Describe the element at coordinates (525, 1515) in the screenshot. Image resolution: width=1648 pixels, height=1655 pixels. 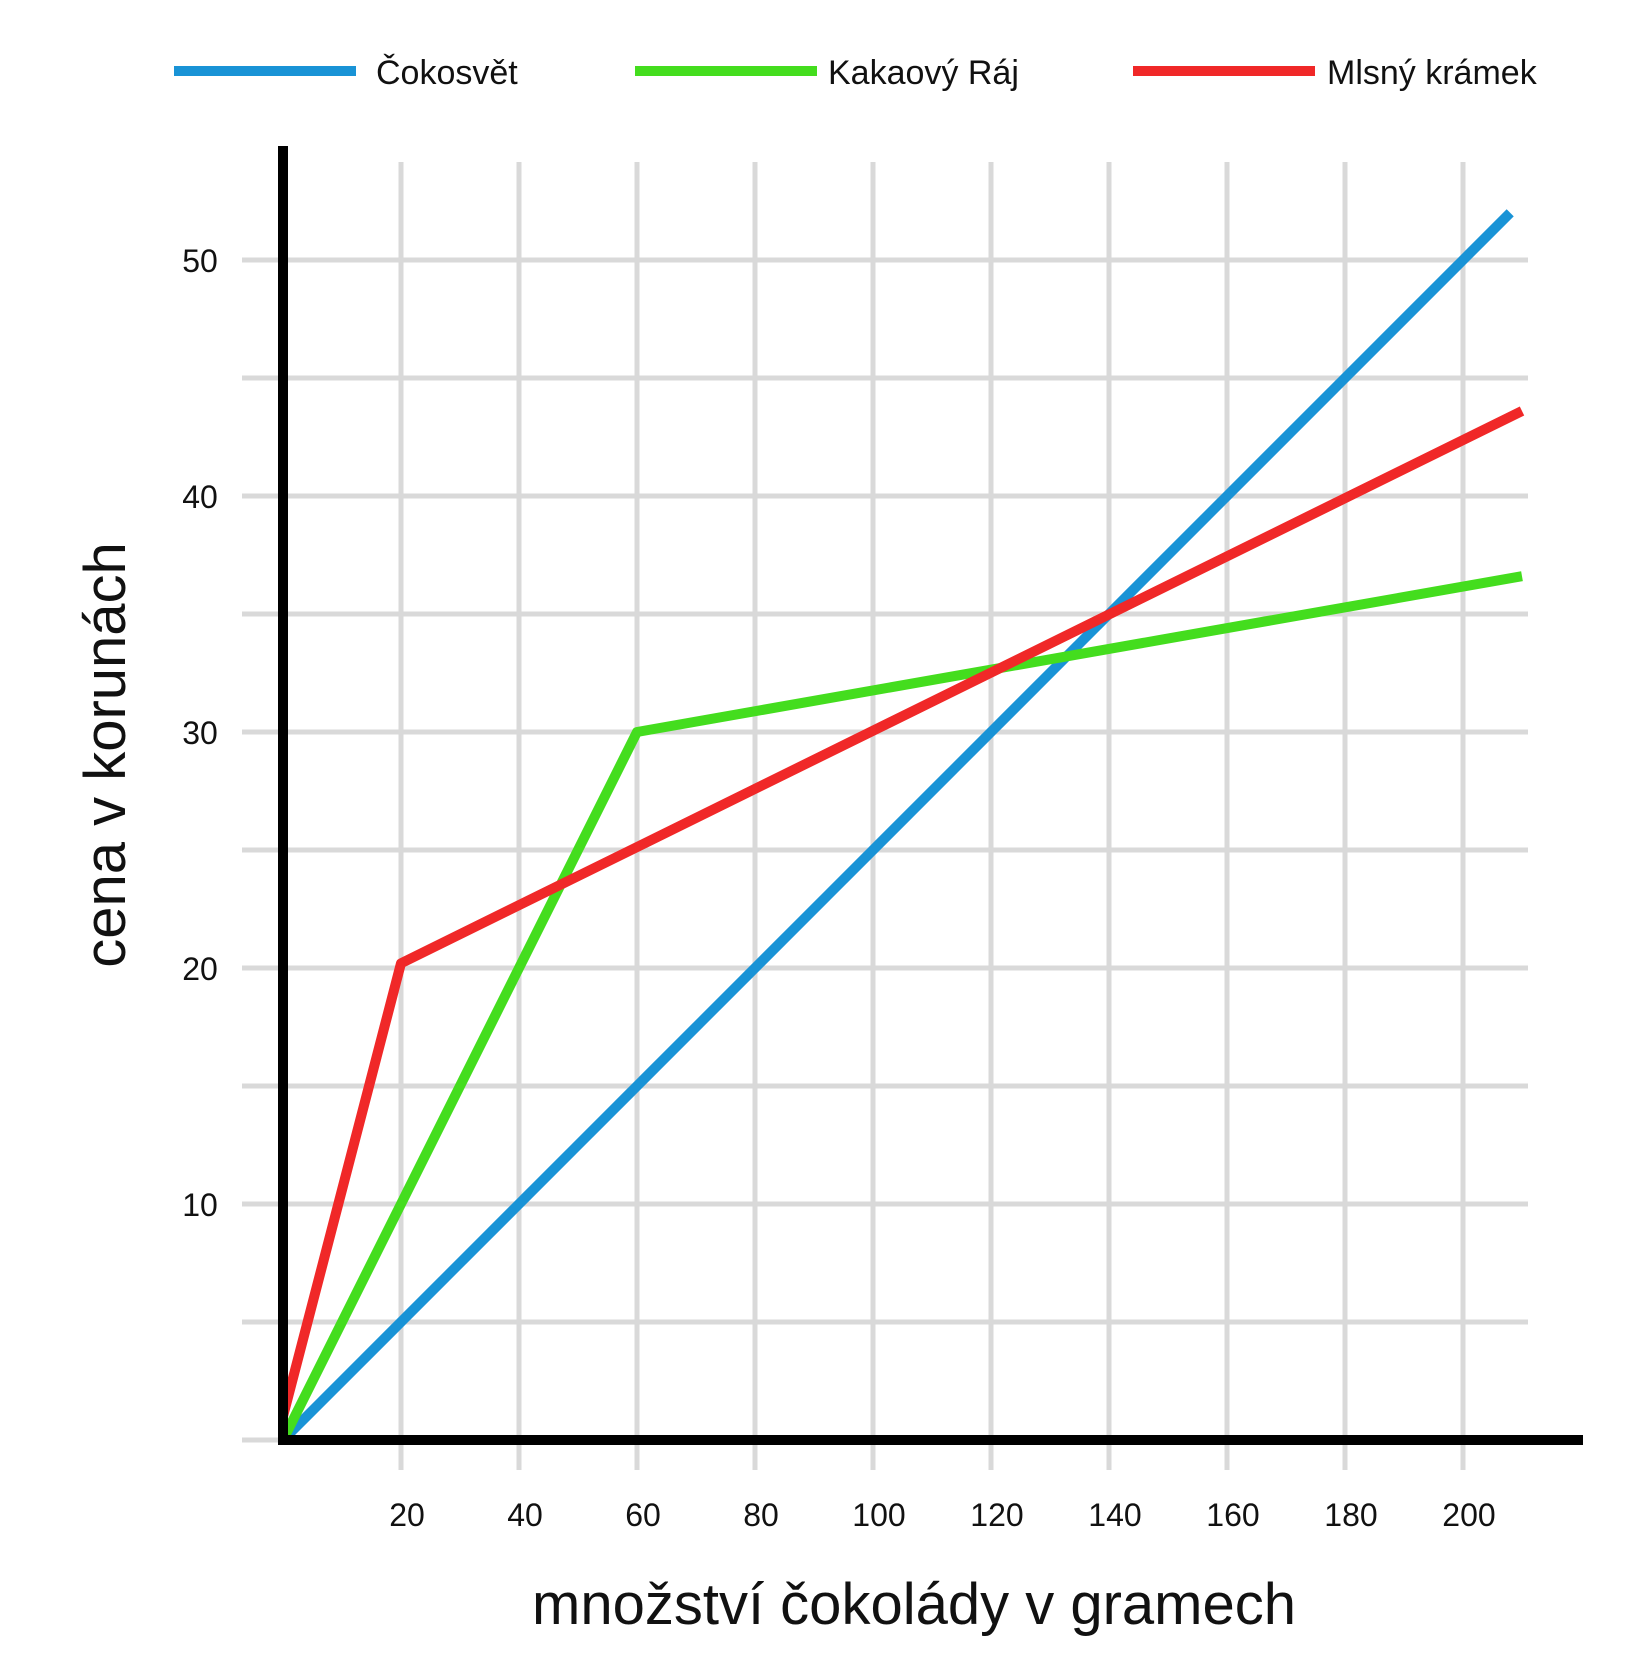
I see `x-tick-label: 40` at that location.